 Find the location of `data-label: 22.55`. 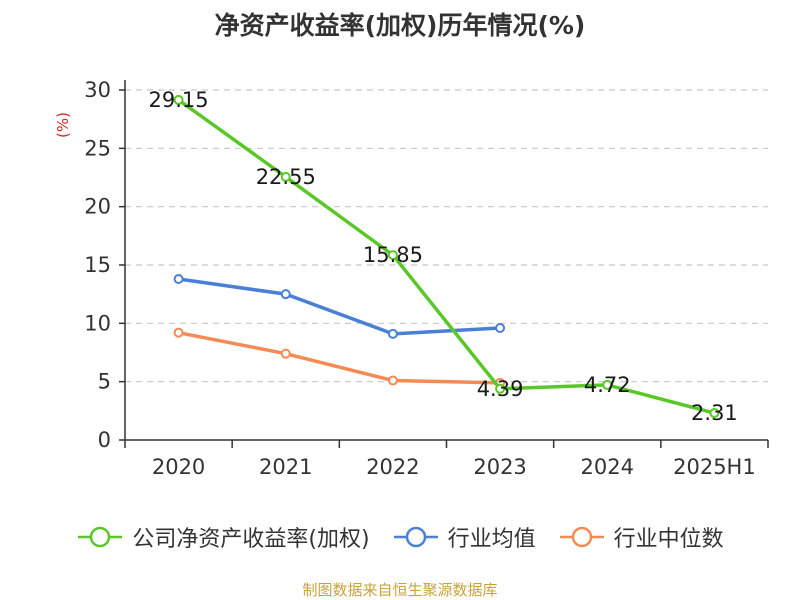

data-label: 22.55 is located at coordinates (286, 177).